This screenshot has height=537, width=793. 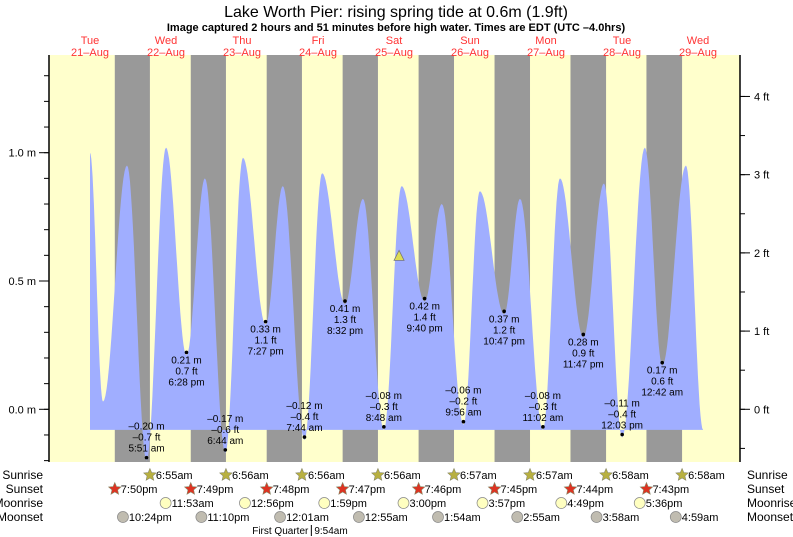 What do you see at coordinates (443, 490) in the screenshot?
I see `sunset-time: 7:46pm` at bounding box center [443, 490].